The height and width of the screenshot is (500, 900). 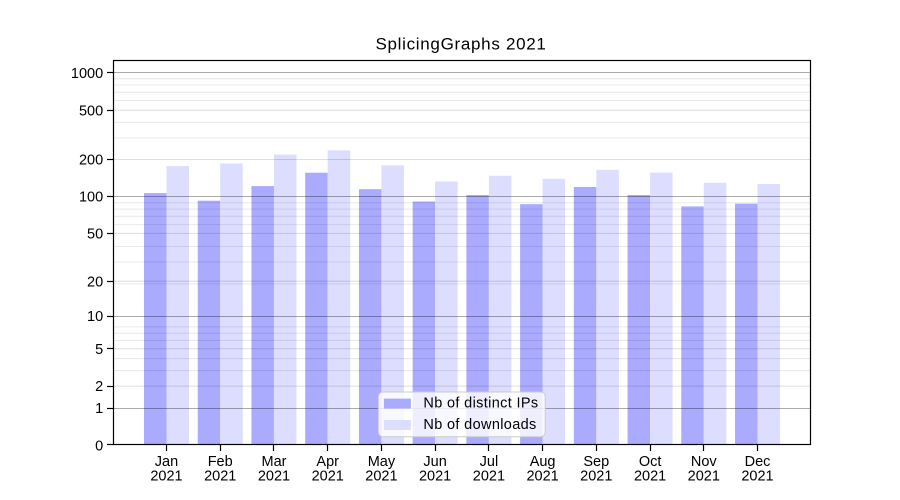 I want to click on svg-text: 1, so click(x=99, y=409).